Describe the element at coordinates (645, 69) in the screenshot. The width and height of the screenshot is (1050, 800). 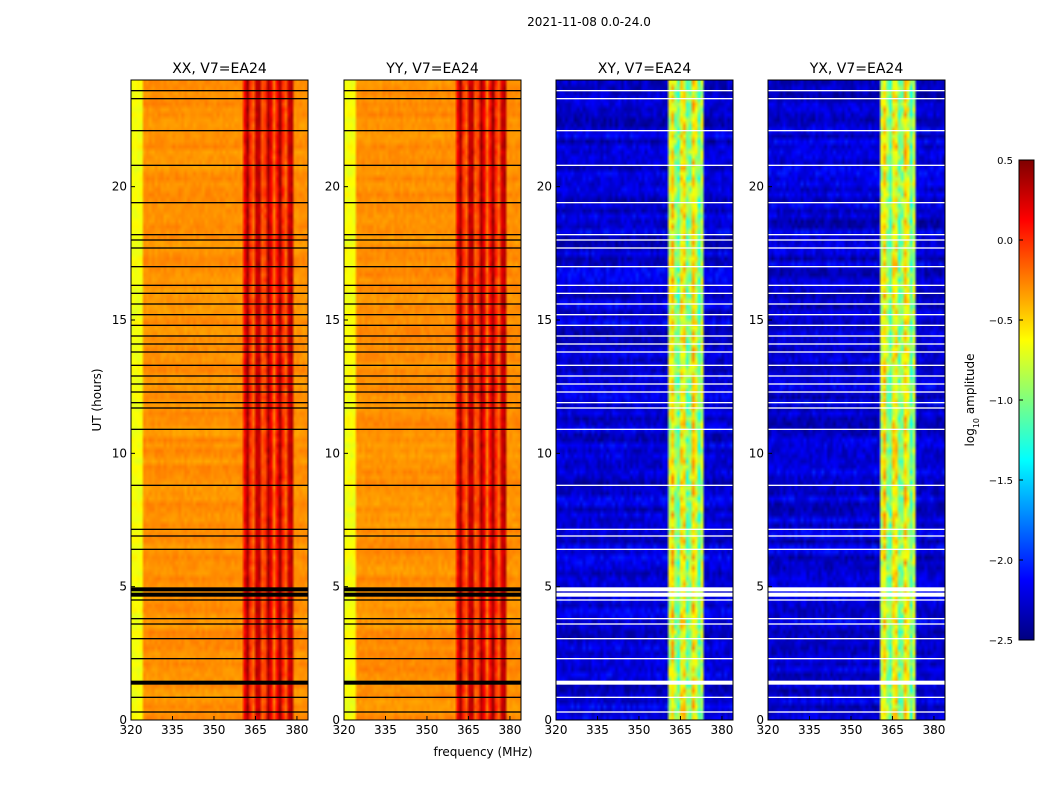
I see `panel-title: XY, V7=EA24` at that location.